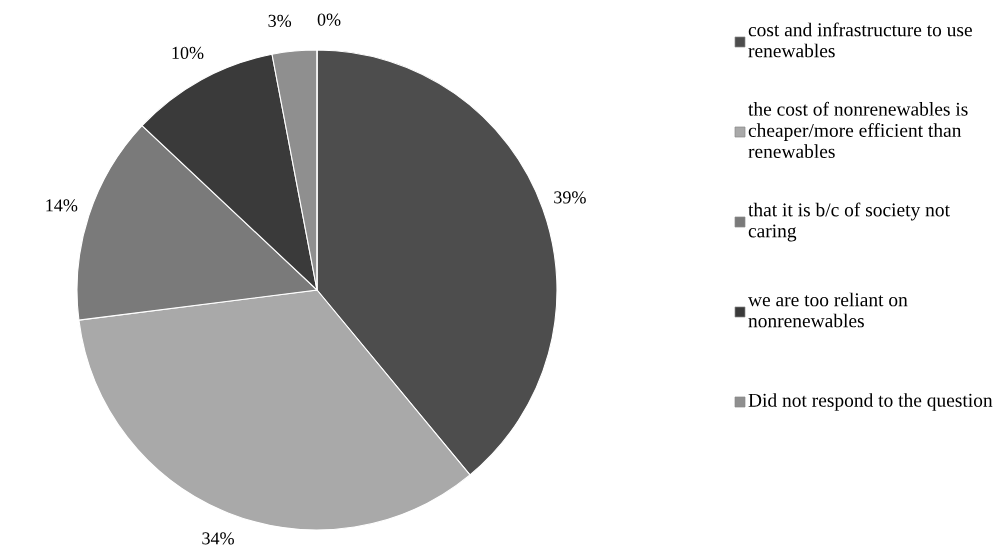  I want to click on text: 0%, so click(329, 19).